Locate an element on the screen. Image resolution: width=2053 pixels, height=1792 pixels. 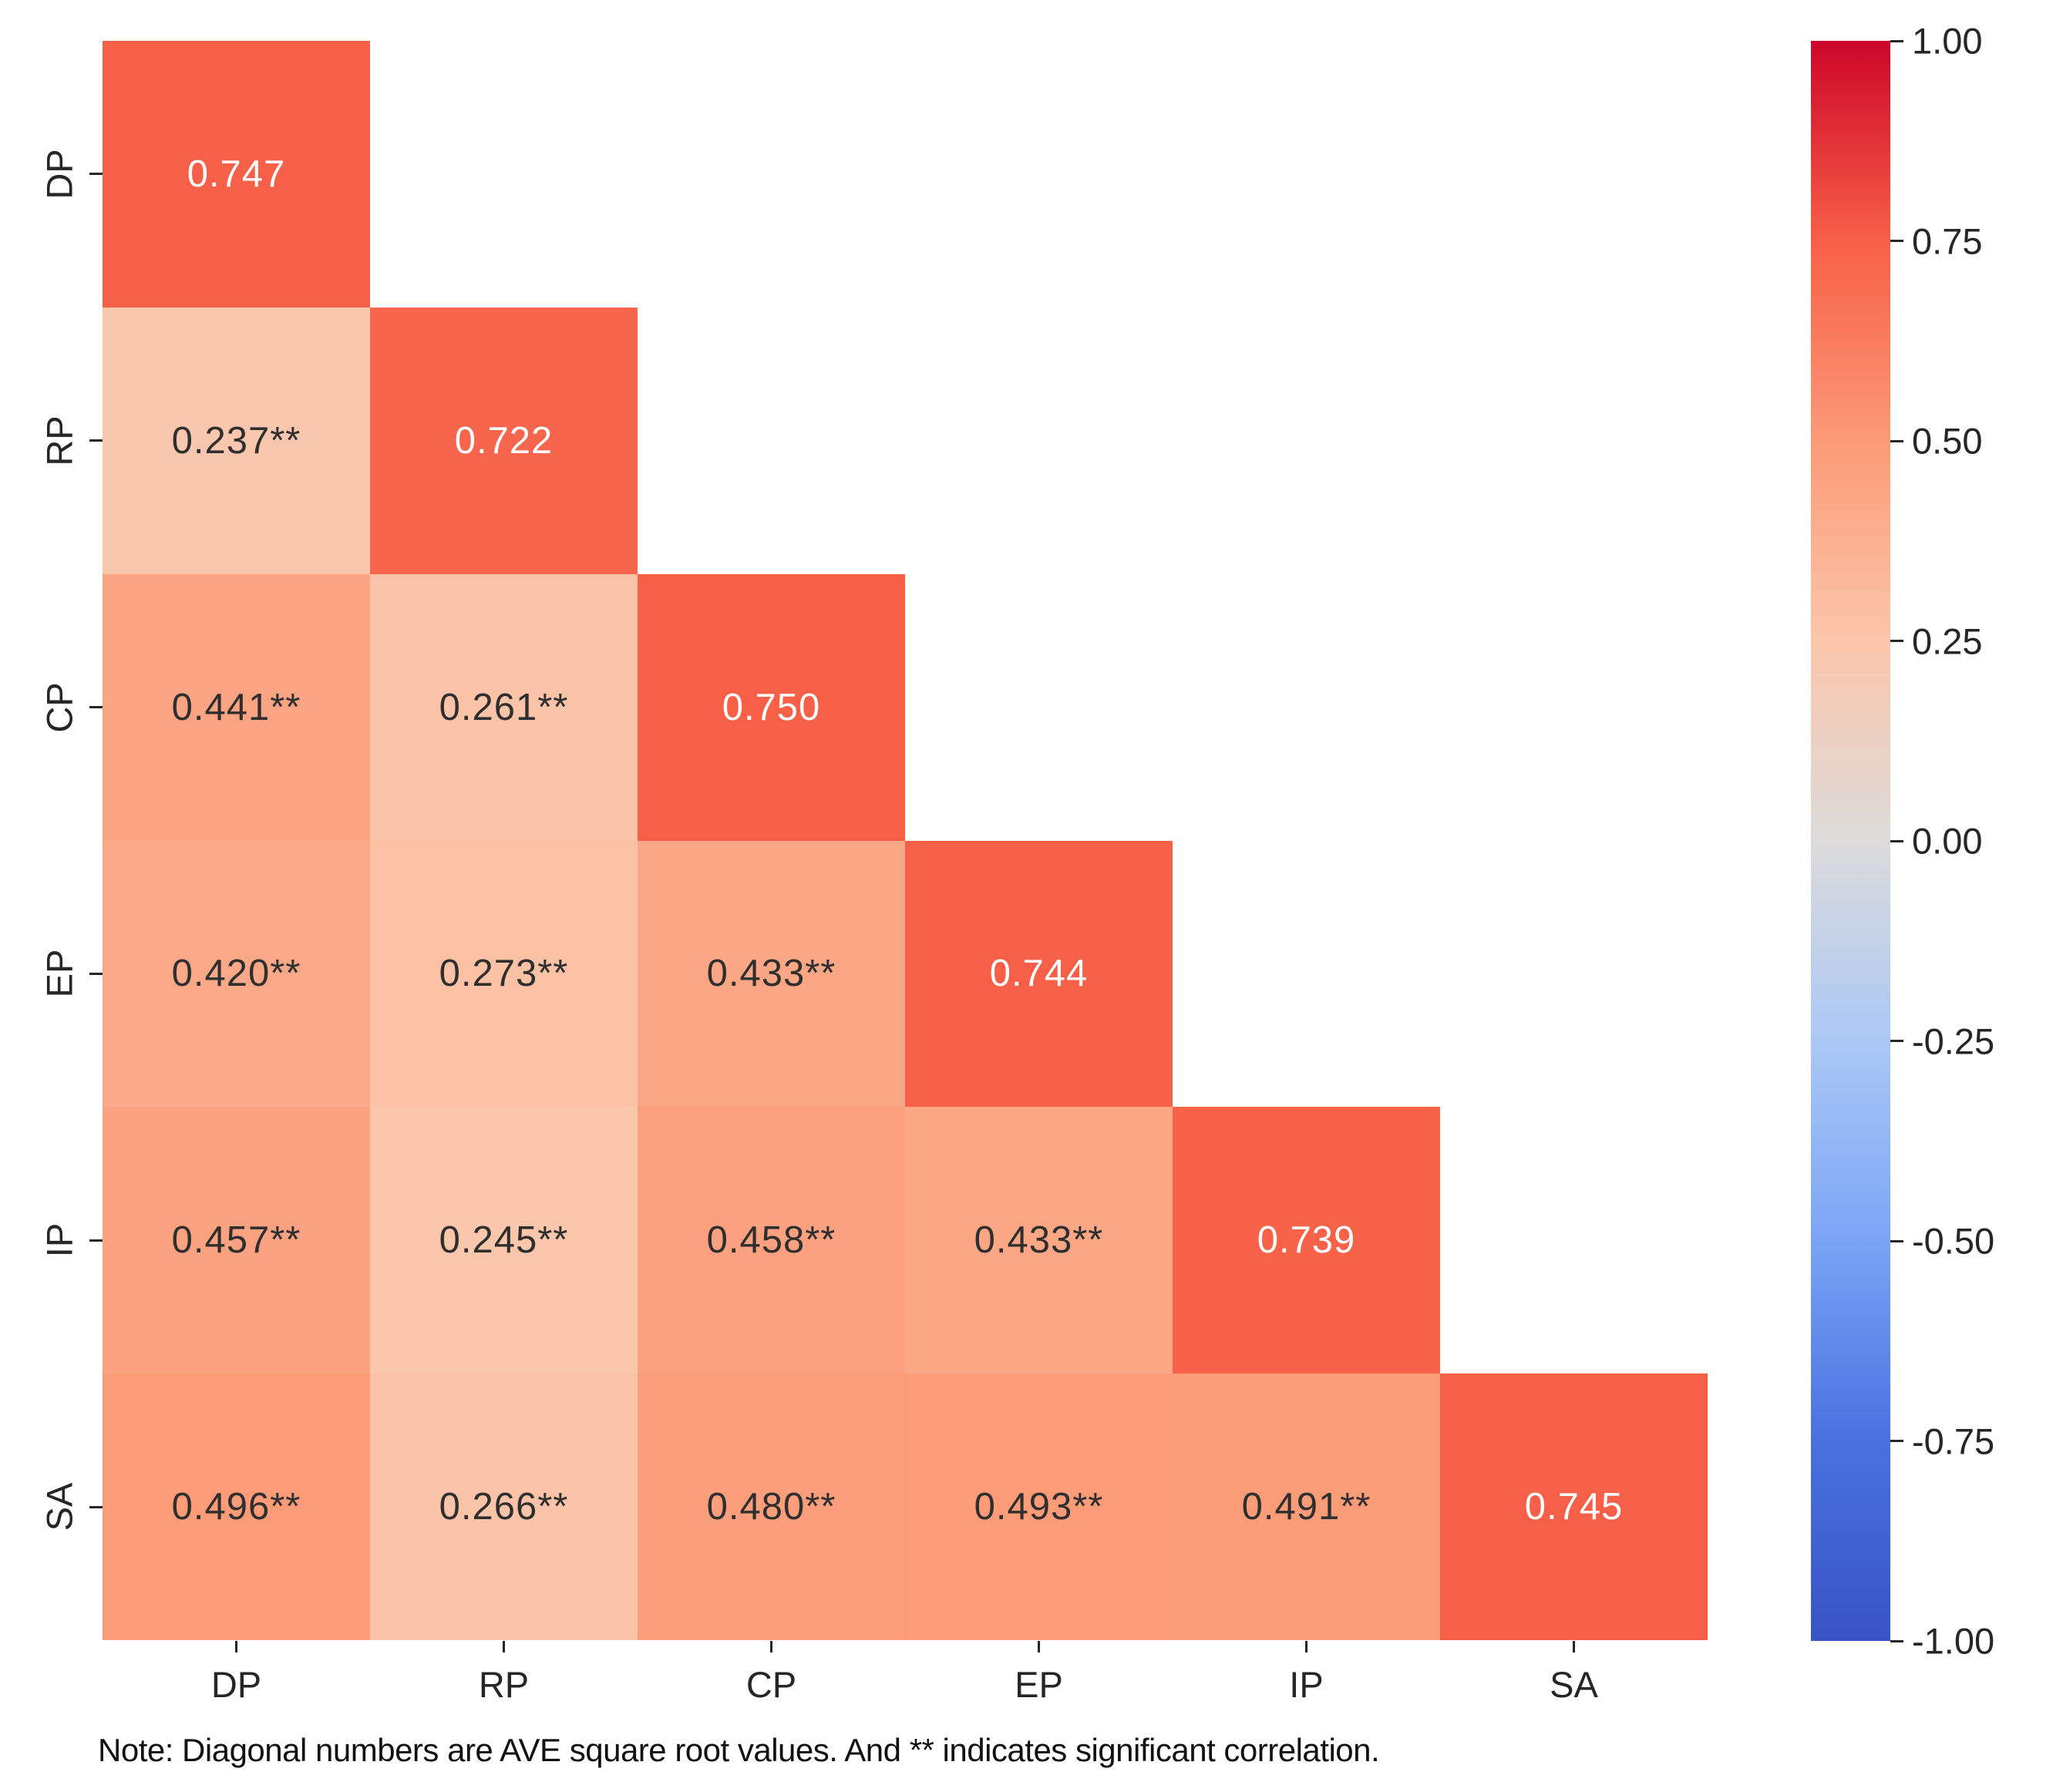
y-tick-label: CP is located at coordinates (59, 707).